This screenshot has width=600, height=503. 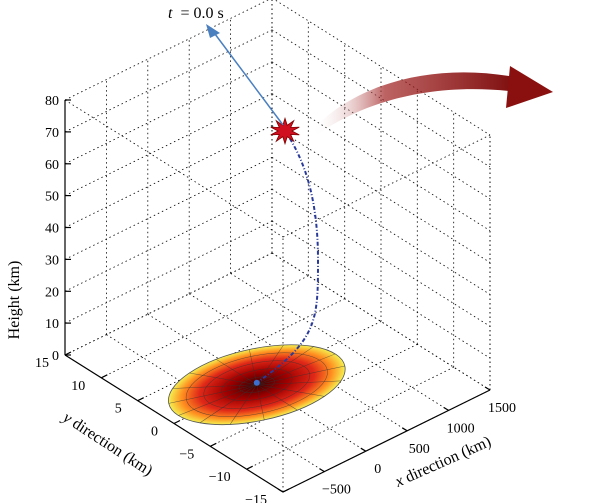 I want to click on y-tick-label: −15, so click(x=256, y=498).